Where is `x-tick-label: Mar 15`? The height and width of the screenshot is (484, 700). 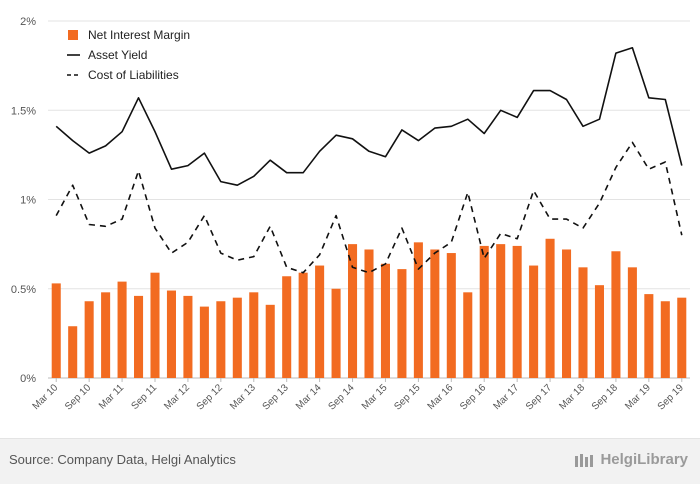
x-tick-label: Mar 15 is located at coordinates (375, 397).